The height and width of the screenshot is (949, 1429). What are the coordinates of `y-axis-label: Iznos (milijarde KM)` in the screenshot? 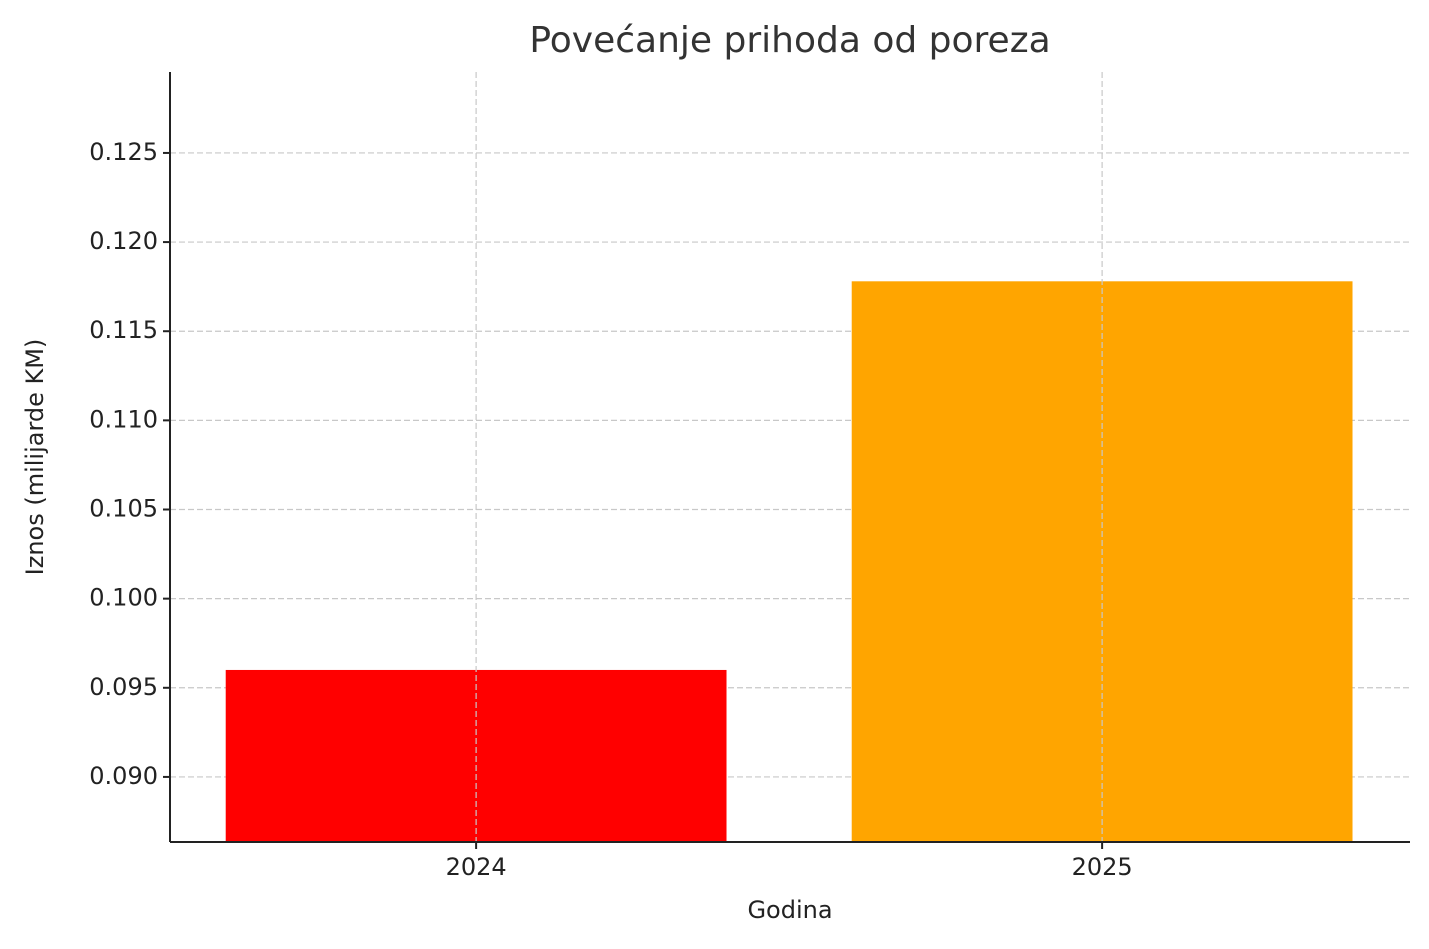 It's located at (35, 457).